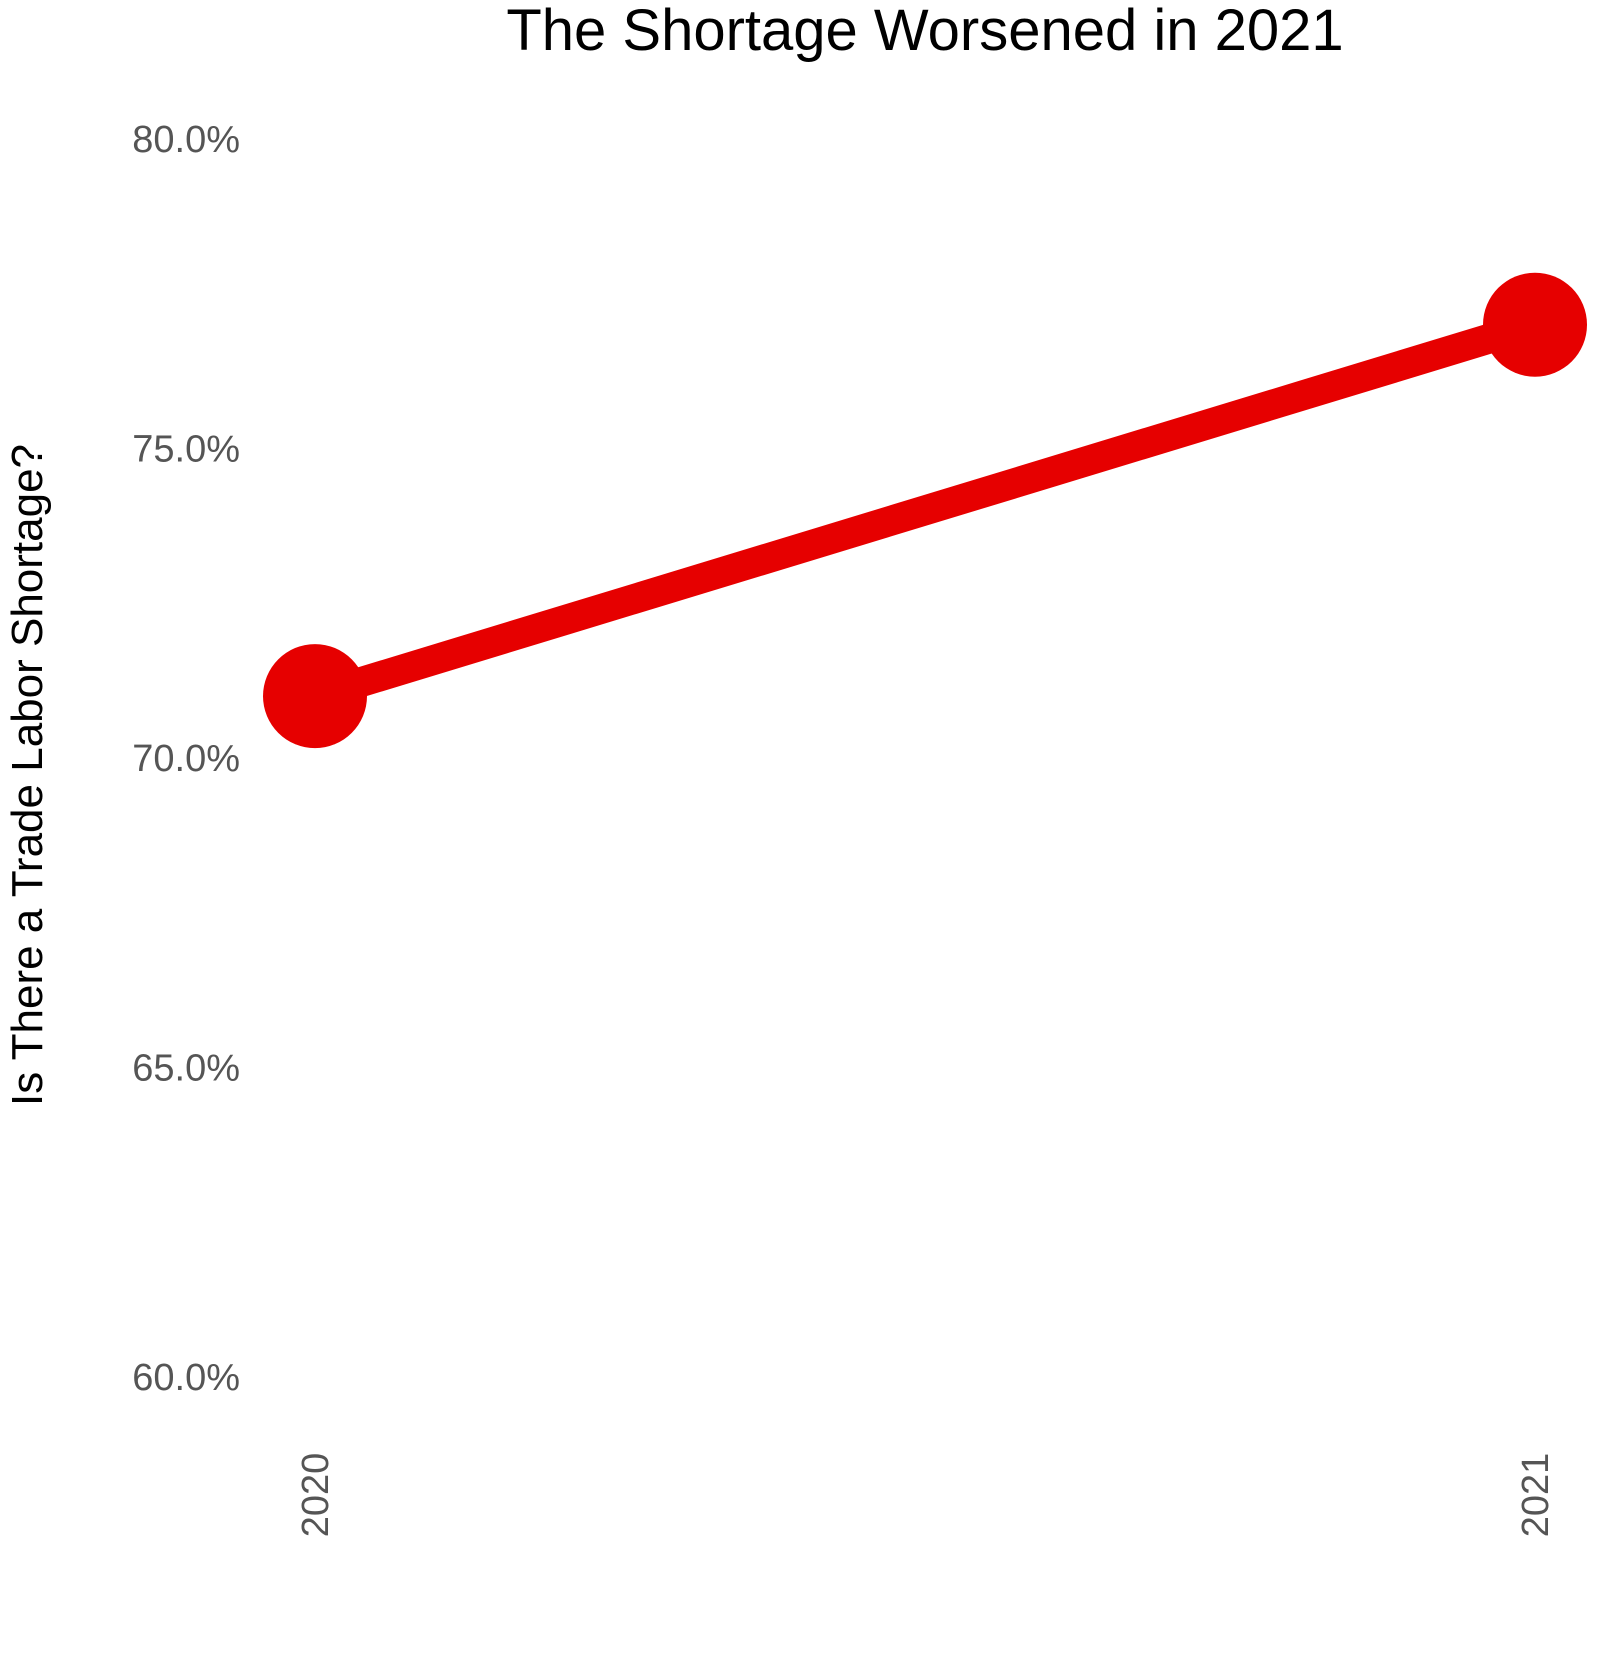 This screenshot has height=1665, width=1602. I want to click on y-tick-label: 60.0%, so click(186, 1378).